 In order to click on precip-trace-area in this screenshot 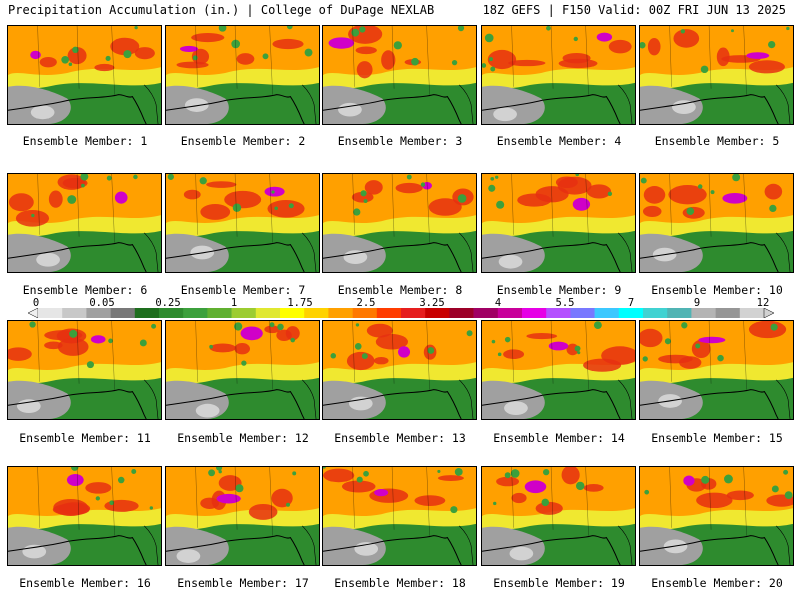, I will do `click(354, 545)`.